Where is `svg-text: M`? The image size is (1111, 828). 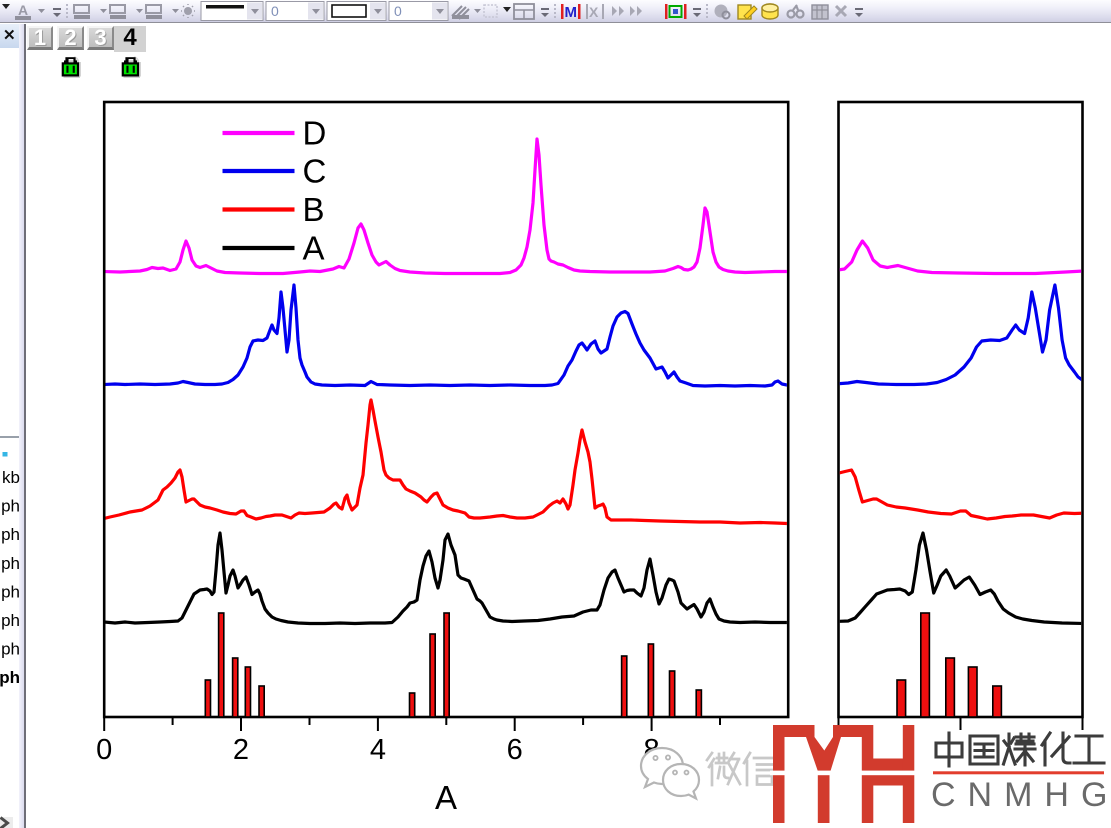
svg-text: M is located at coordinates (571, 12).